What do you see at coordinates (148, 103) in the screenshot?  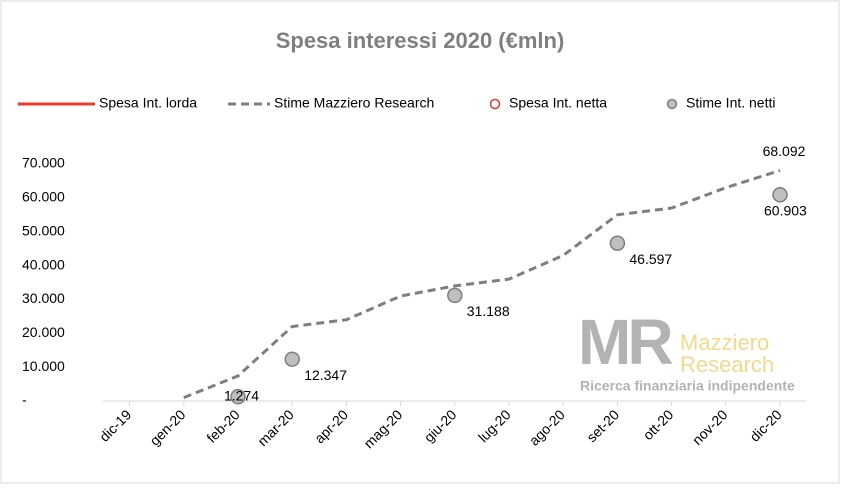 I see `legend-label: Spesa Int. lorda` at bounding box center [148, 103].